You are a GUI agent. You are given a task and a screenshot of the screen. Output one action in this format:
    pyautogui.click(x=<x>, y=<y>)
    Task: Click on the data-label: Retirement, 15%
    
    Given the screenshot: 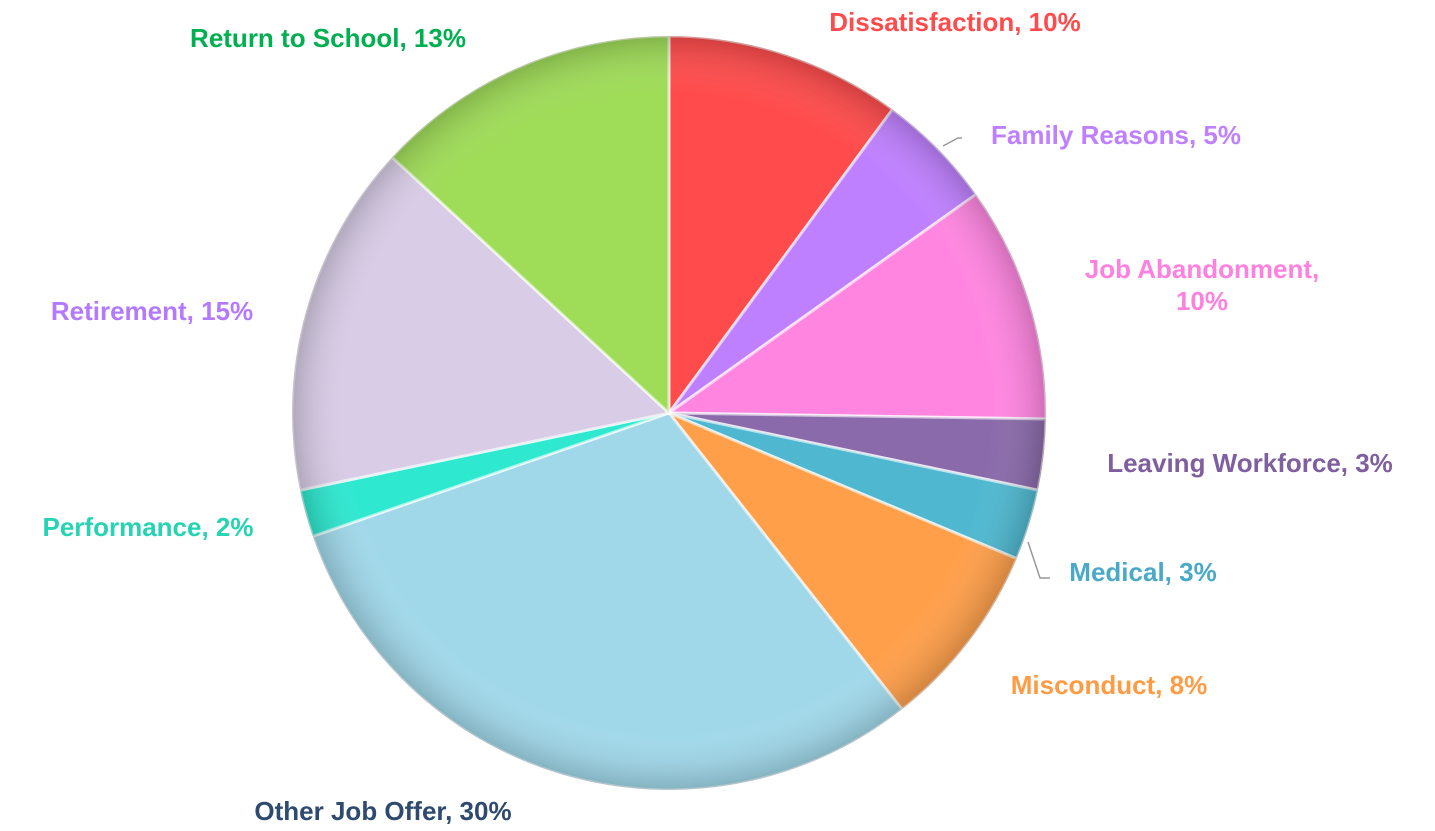 What is the action you would take?
    pyautogui.click(x=152, y=311)
    